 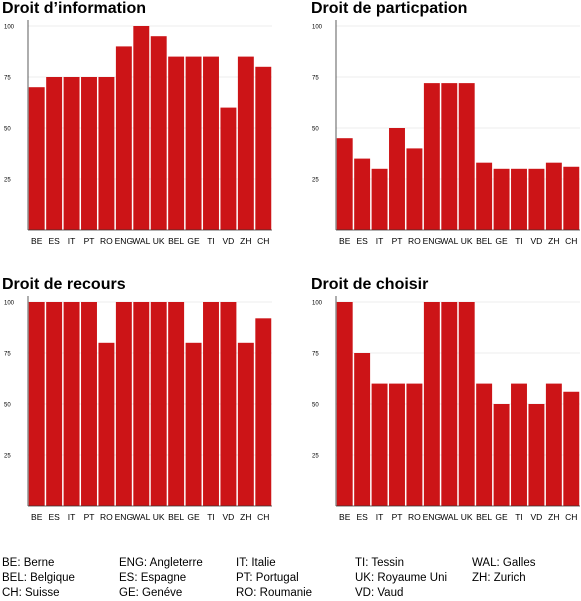 I want to click on panel-title: Droit de particpation, so click(x=389, y=8).